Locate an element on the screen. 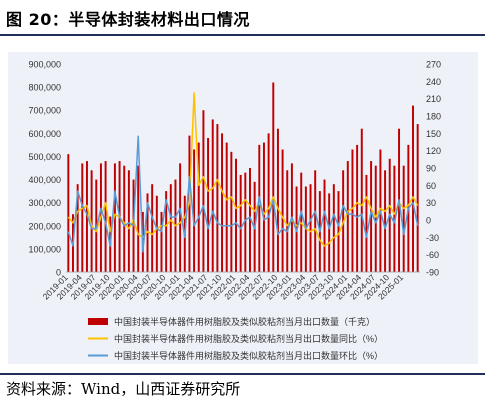 The width and height of the screenshot is (485, 407). right-tick-label: -30 is located at coordinates (432, 238).